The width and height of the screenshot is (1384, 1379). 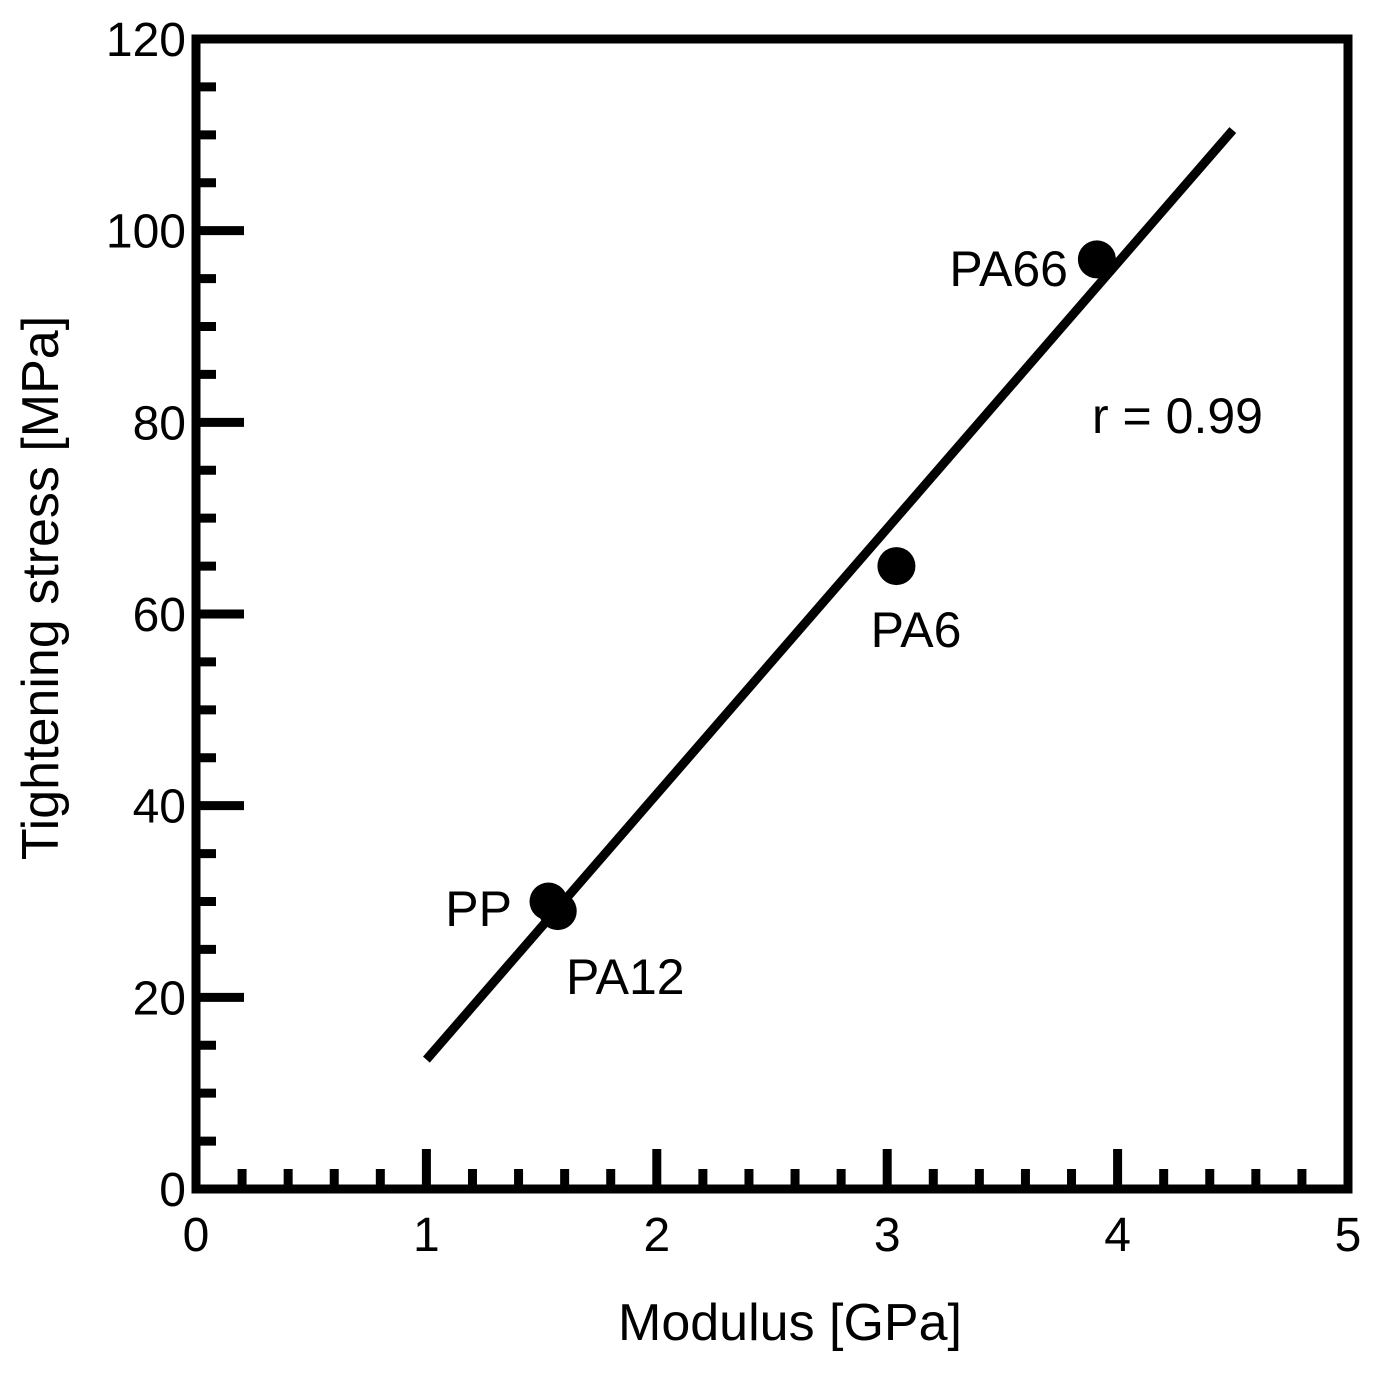 What do you see at coordinates (887, 1235) in the screenshot?
I see `x-tick-label: 3` at bounding box center [887, 1235].